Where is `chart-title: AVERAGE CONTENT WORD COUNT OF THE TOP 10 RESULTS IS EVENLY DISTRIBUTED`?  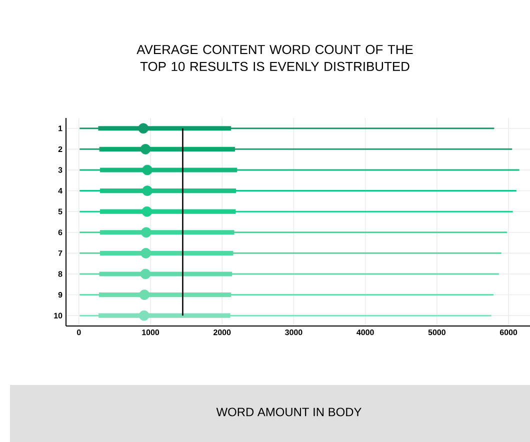 chart-title: AVERAGE CONTENT WORD COUNT OF THE TOP 10 RESULTS IS EVENLY DISTRIBUTED is located at coordinates (274, 58).